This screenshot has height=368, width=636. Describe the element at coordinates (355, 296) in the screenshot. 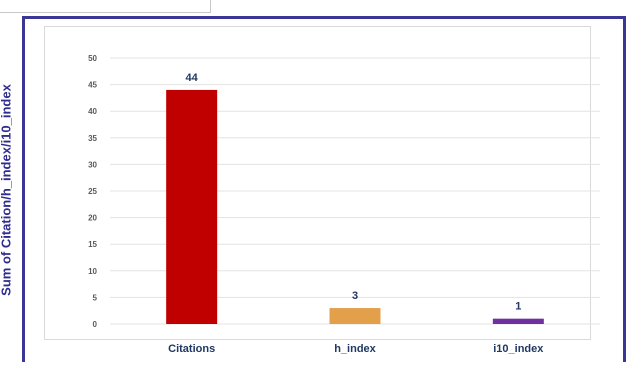

I see `data-label: 3` at that location.